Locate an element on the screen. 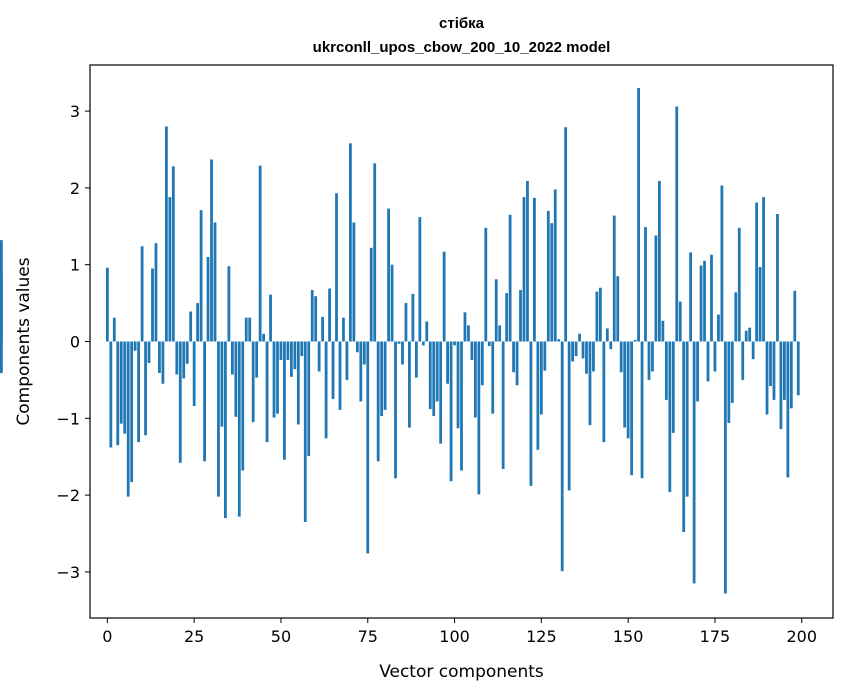  x-tick-label: 150 is located at coordinates (628, 636).